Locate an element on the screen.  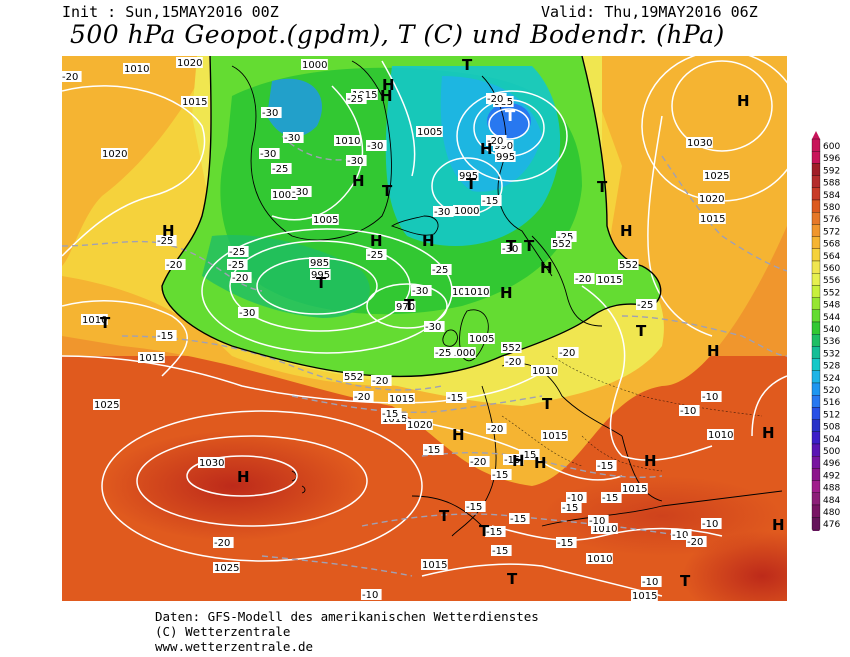
colorbar-level-label: 572 is located at coordinates (831, 232).